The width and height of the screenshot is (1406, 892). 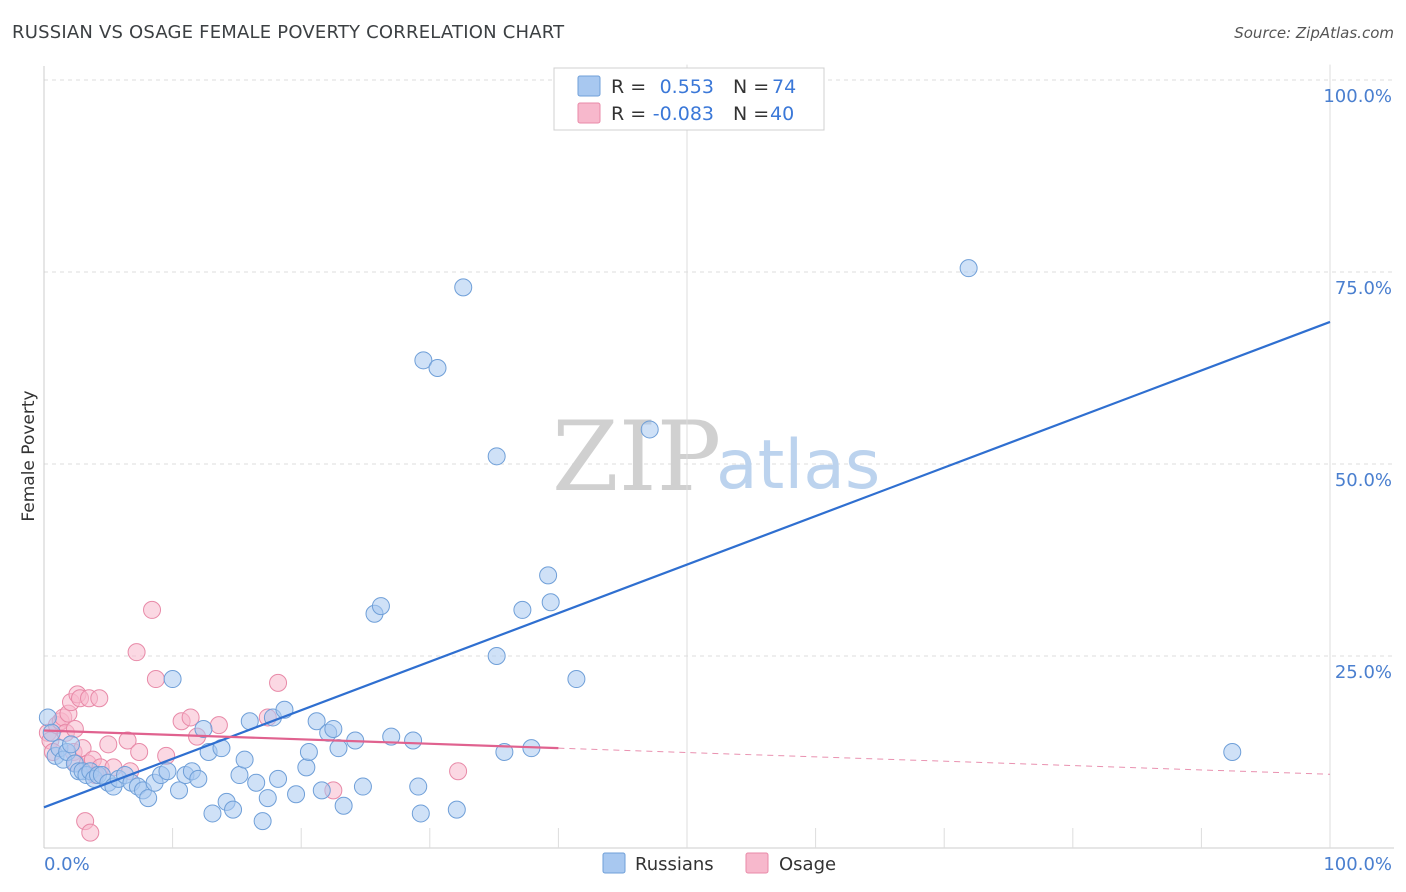 What do you see at coordinates (757, 863) in the screenshot?
I see `legend-swatch-osage-bottom` at bounding box center [757, 863].